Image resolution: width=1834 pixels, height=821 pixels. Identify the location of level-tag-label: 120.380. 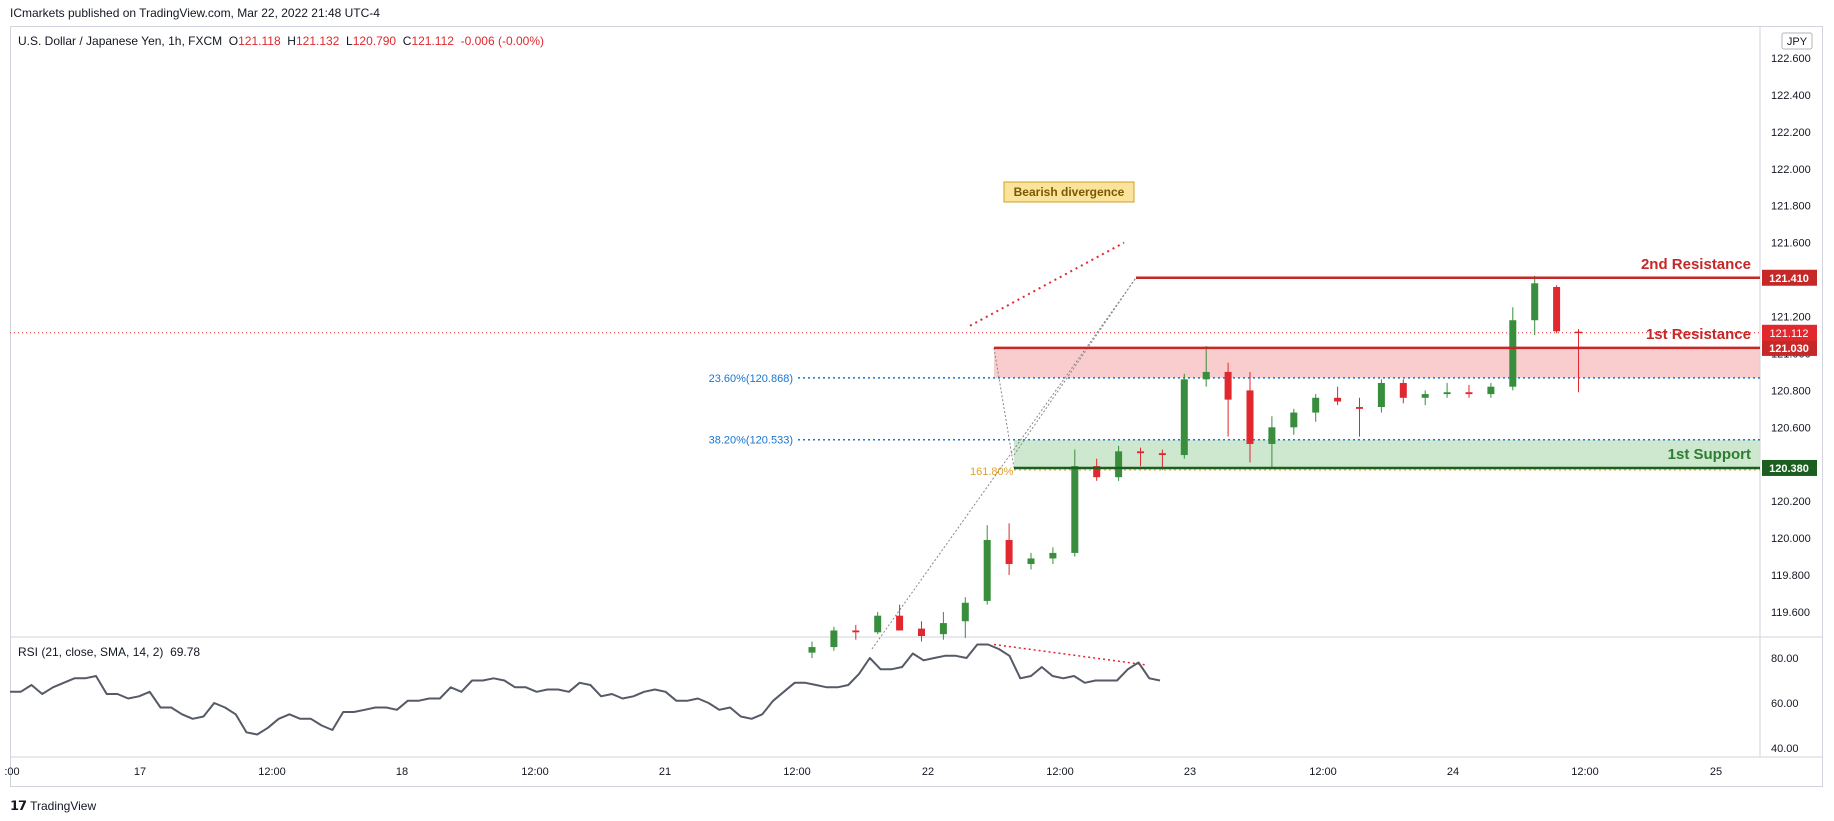
(1789, 469).